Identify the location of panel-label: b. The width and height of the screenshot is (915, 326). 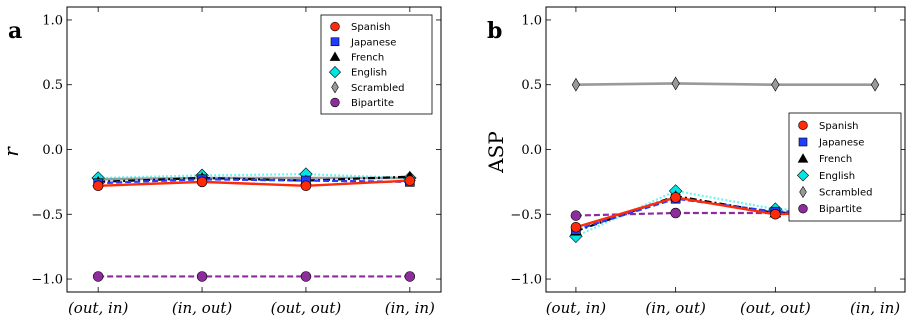
(494, 31).